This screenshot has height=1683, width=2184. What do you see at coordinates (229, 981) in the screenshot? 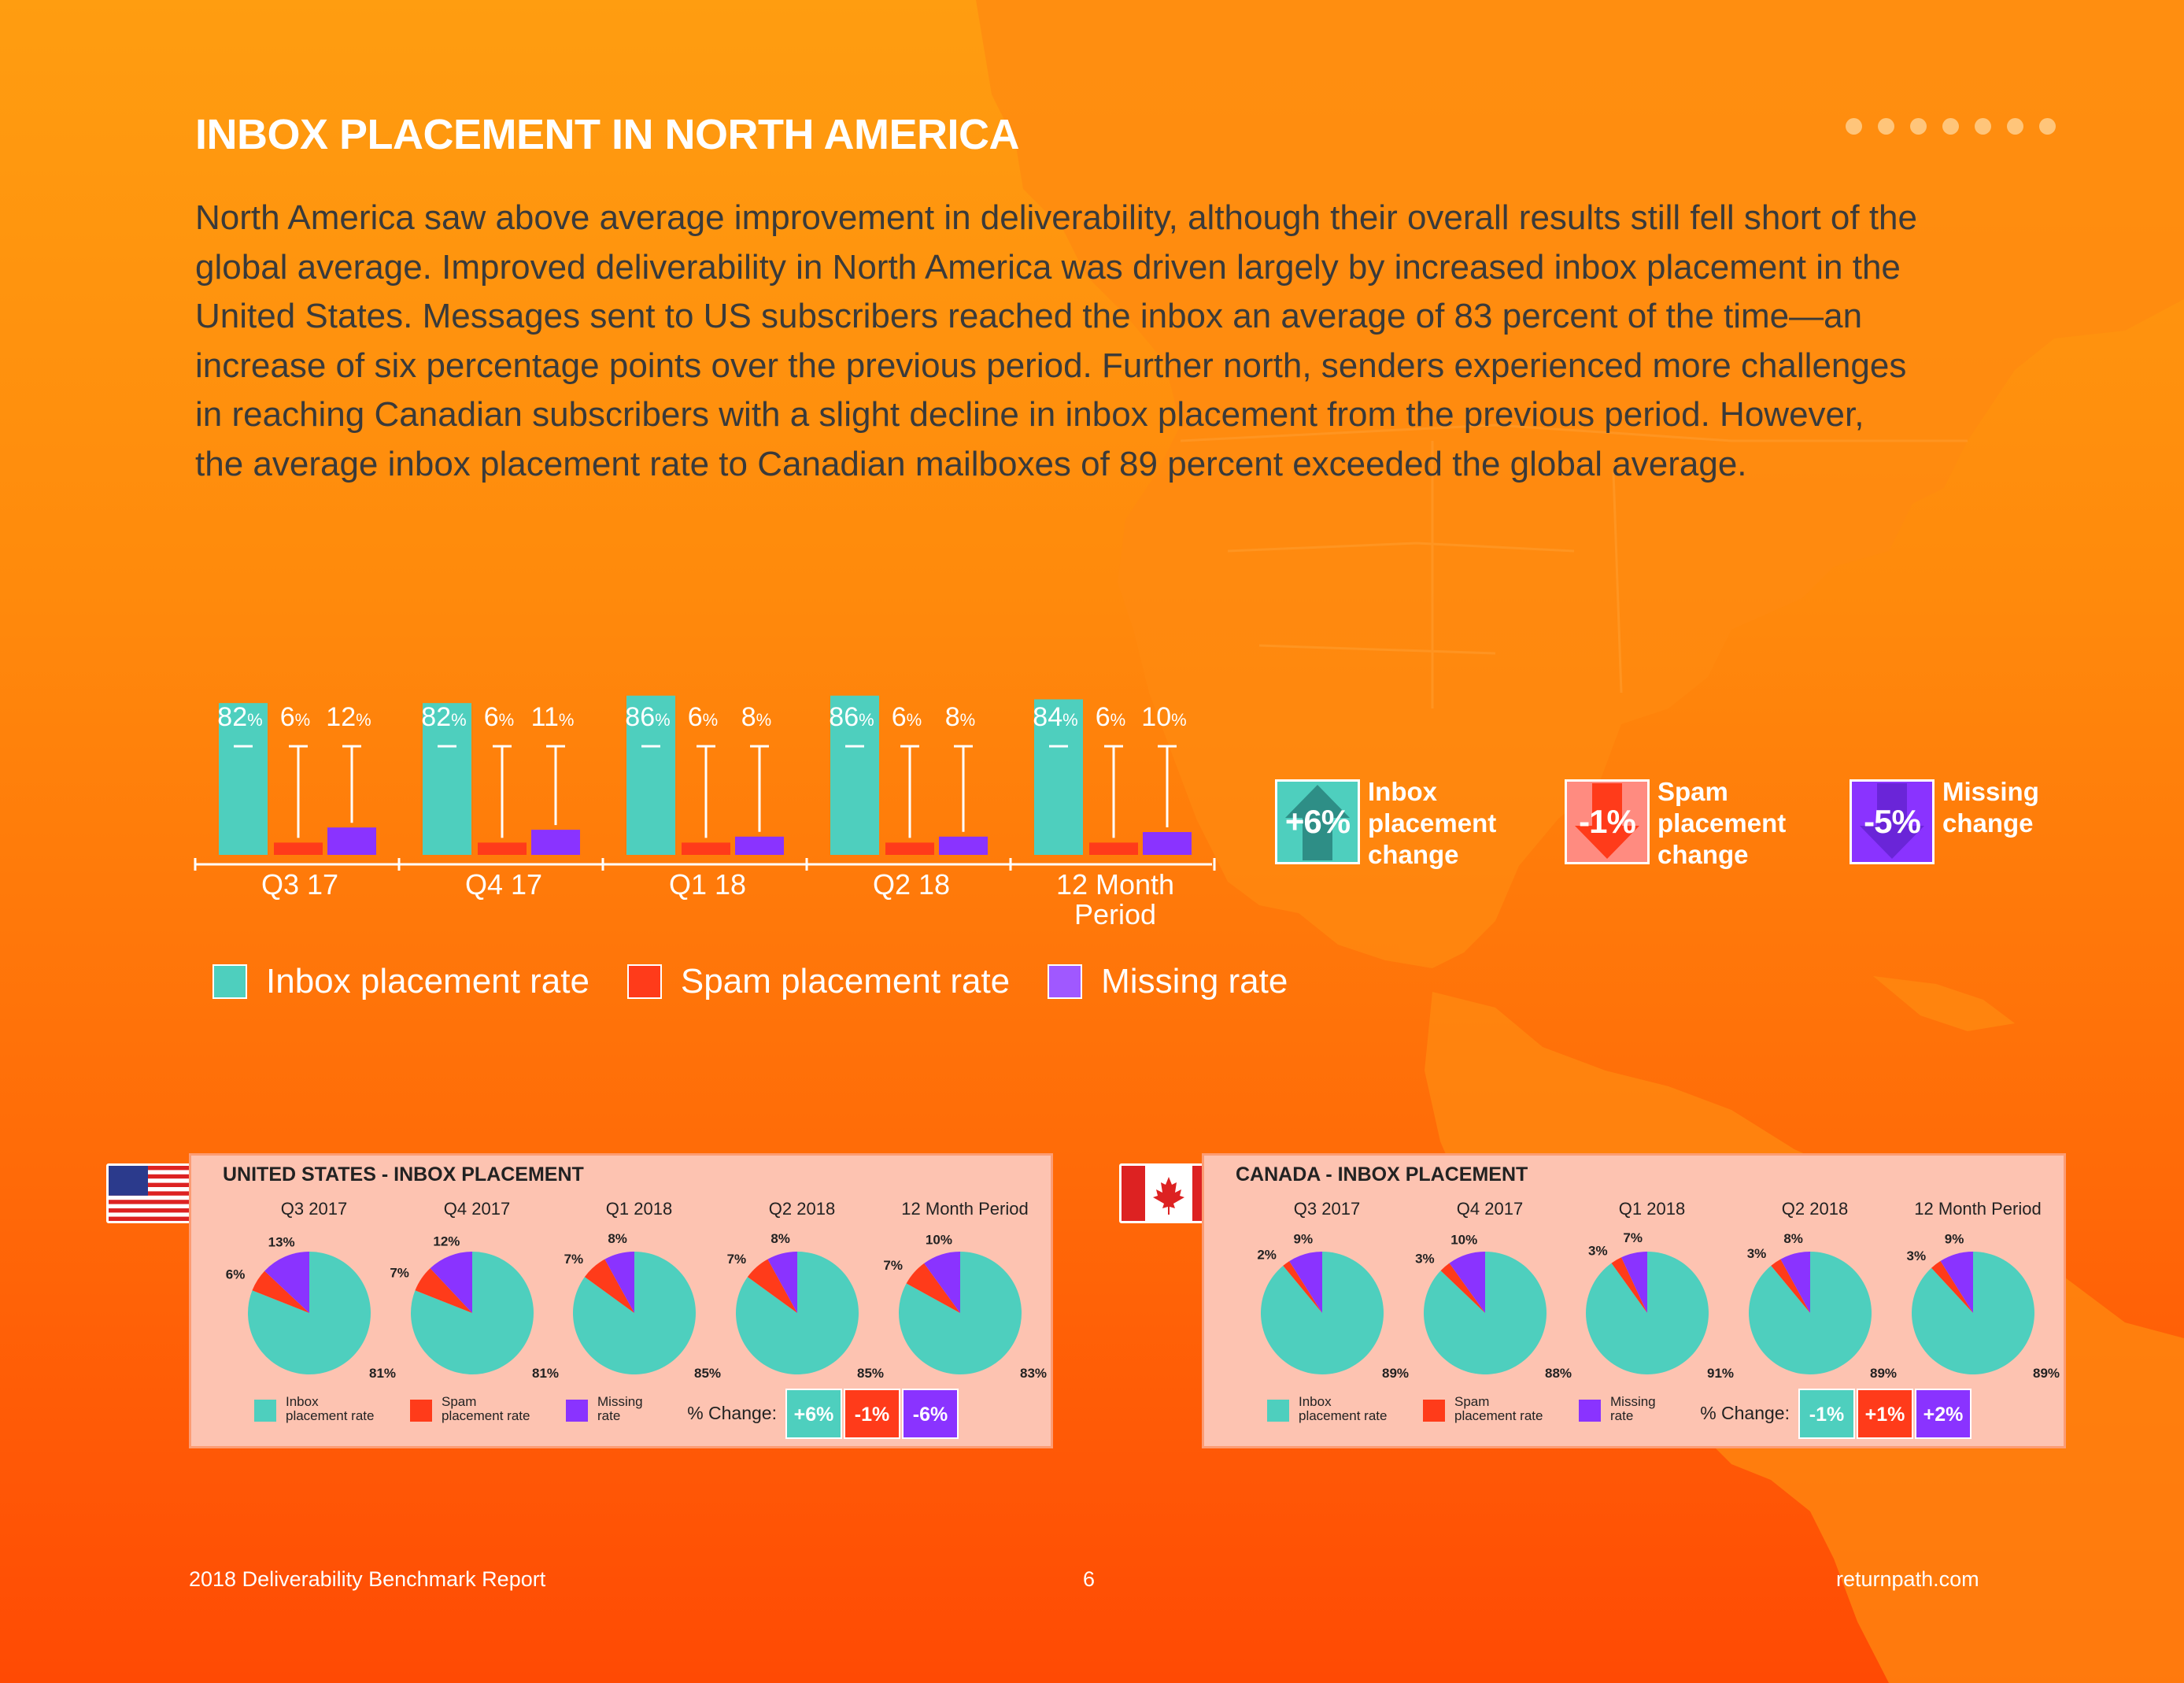
I see `legend-swatch-inbox` at bounding box center [229, 981].